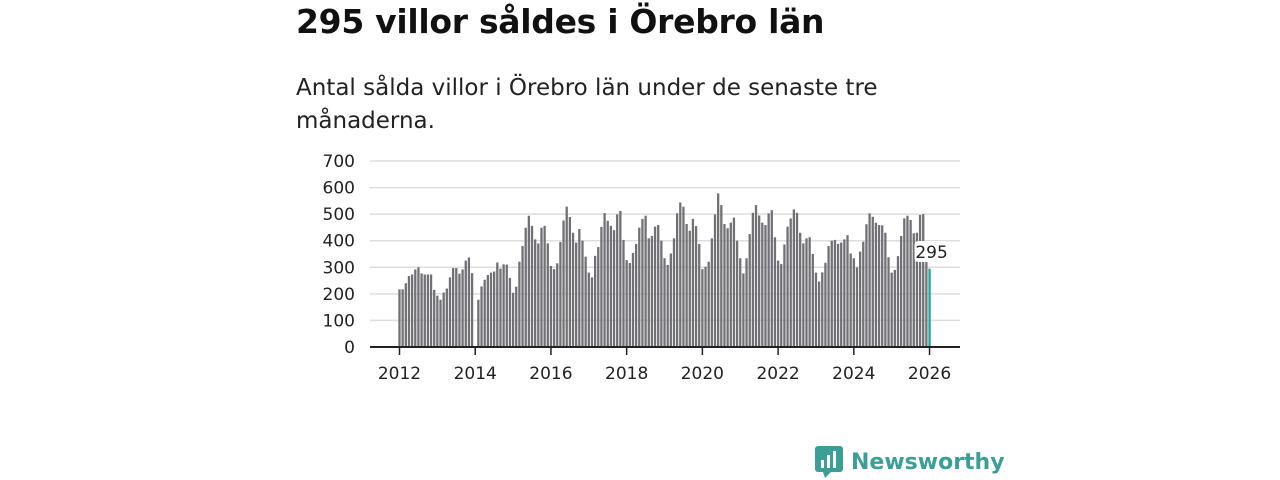 The height and width of the screenshot is (480, 1280). Describe the element at coordinates (910, 462) in the screenshot. I see `newsworthy-logo: Newsworthy` at that location.